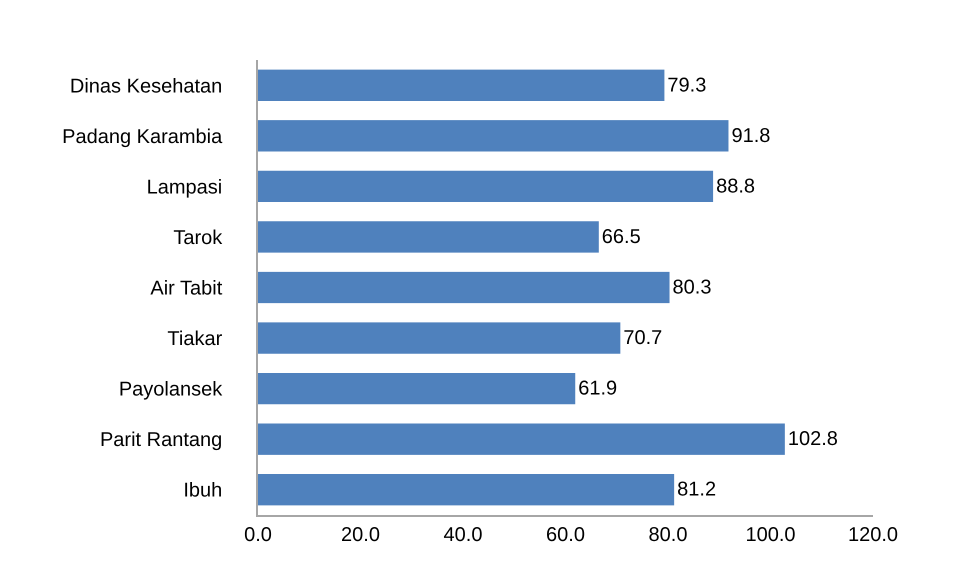 This screenshot has height=581, width=956. What do you see at coordinates (686, 85) in the screenshot?
I see `data-label: 79.3` at bounding box center [686, 85].